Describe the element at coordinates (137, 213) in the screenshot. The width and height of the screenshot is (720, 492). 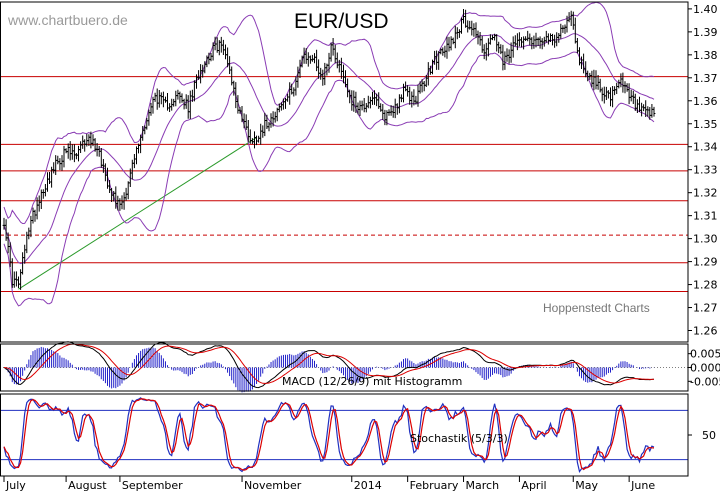
I see `trendline` at that location.